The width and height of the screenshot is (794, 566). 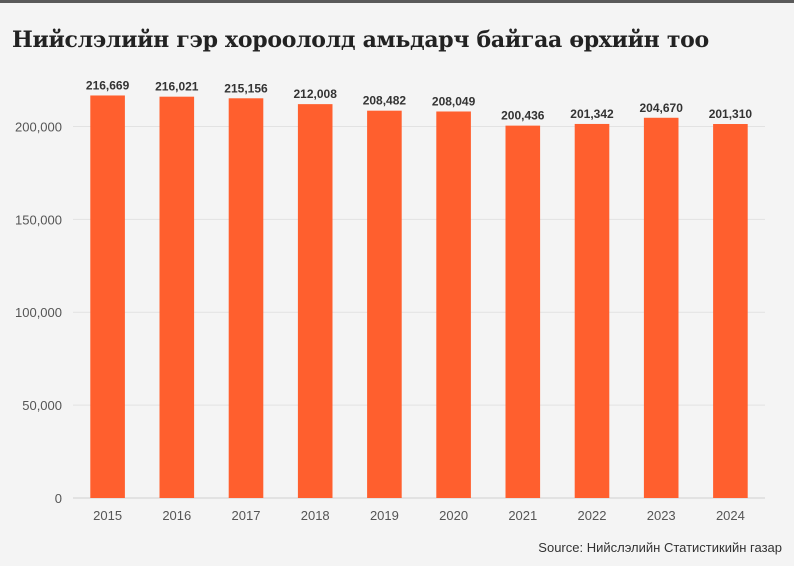 What do you see at coordinates (662, 108) in the screenshot?
I see `data-label: 204,670` at bounding box center [662, 108].